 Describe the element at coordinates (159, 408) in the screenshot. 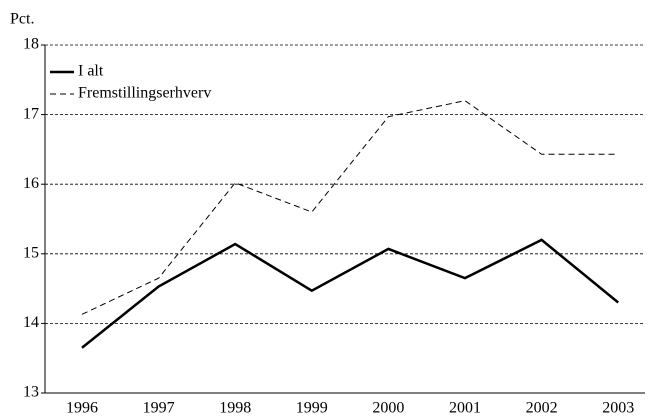

I see `x-tick-label: 1997` at that location.